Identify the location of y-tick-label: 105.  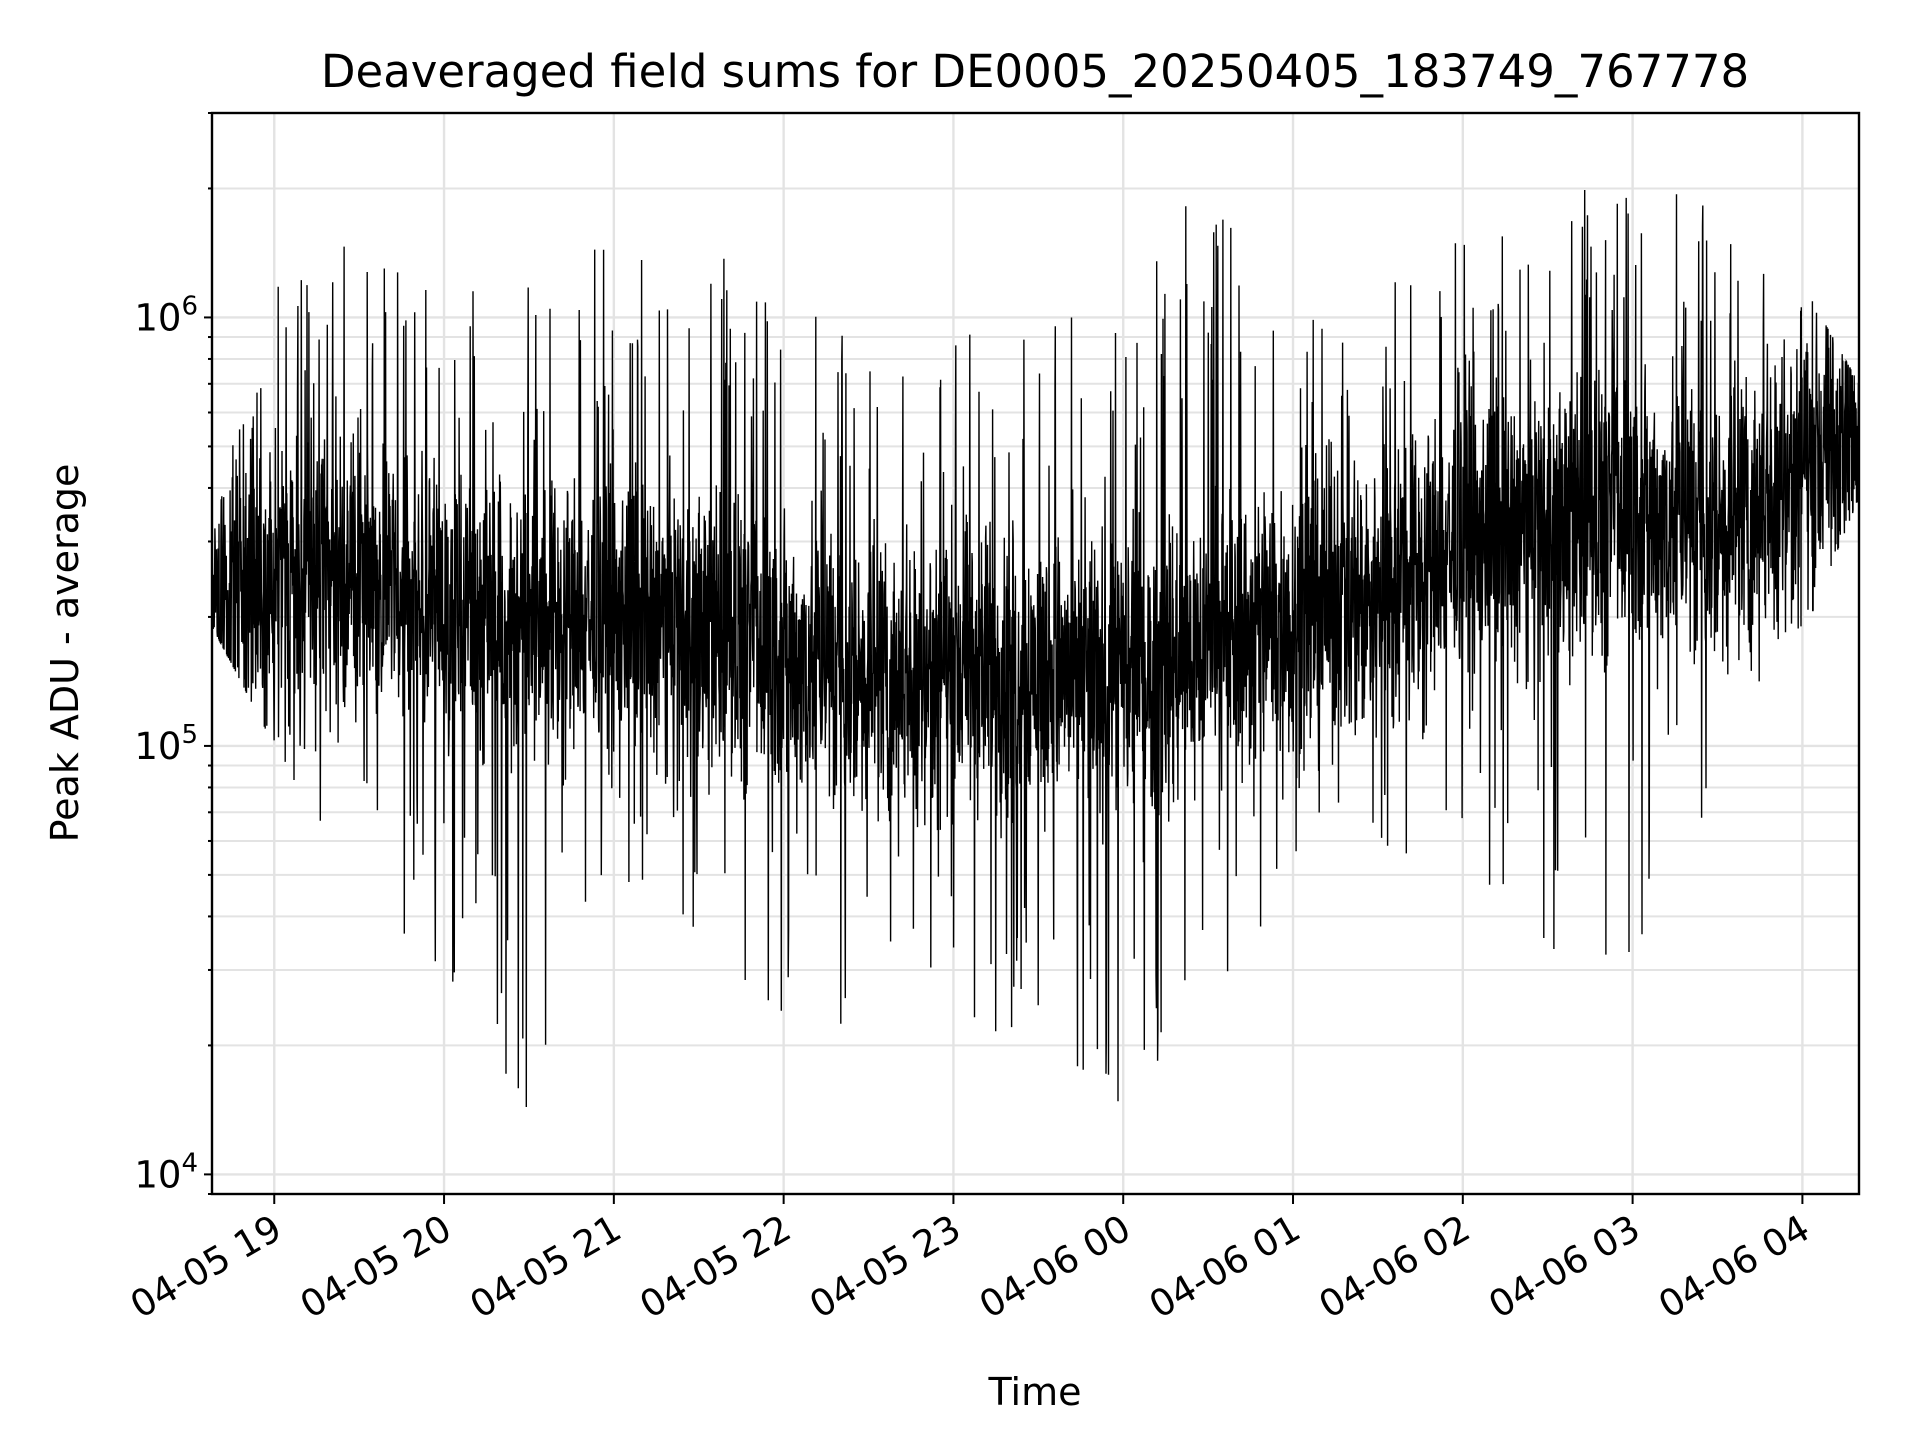
(166, 744).